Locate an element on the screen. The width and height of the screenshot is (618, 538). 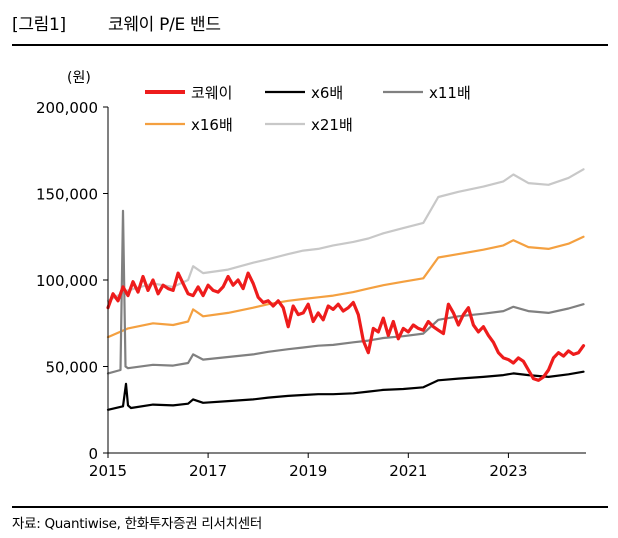
y-tick-label: 0 is located at coordinates (93, 454).